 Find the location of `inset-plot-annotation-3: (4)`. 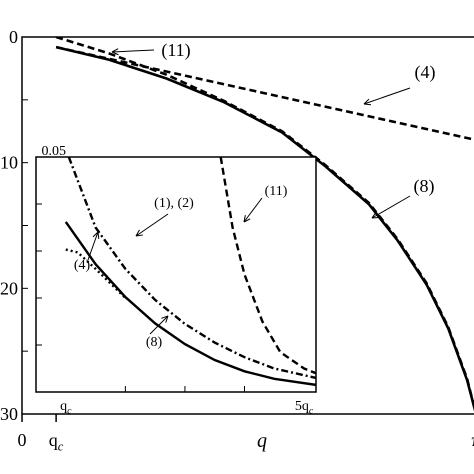

inset-plot-annotation-3: (4) is located at coordinates (82, 265).